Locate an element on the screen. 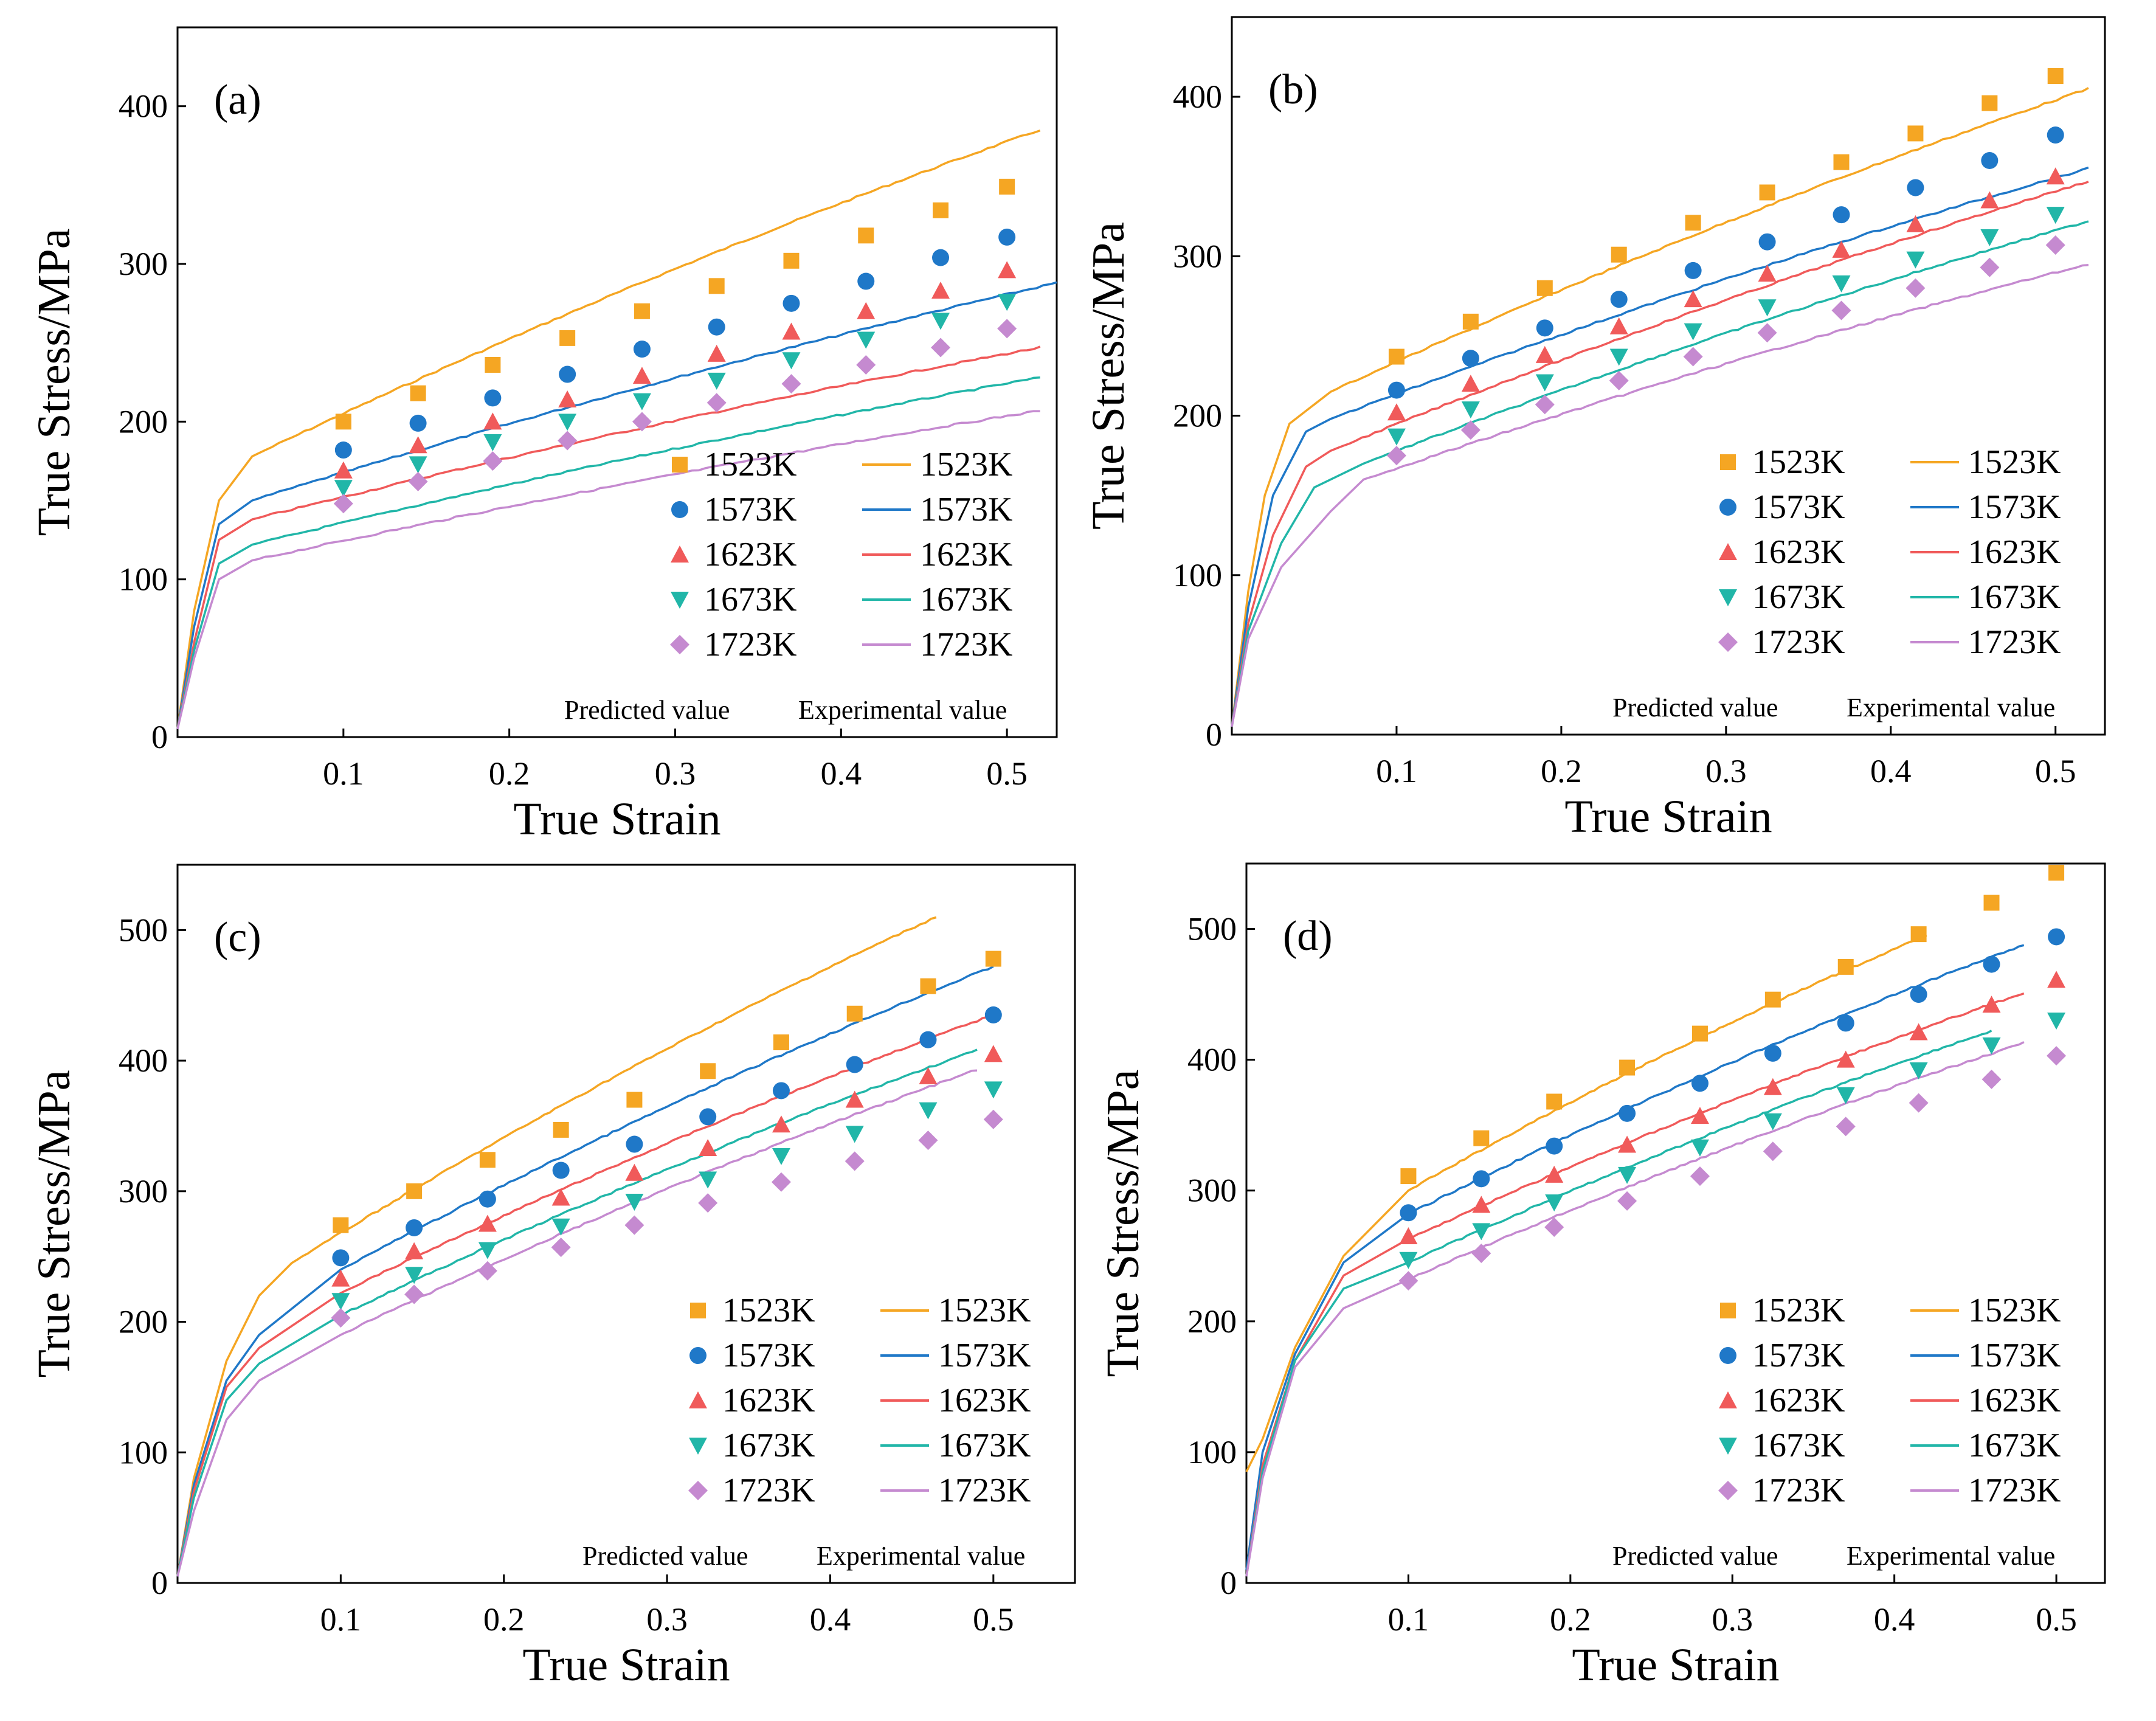 The width and height of the screenshot is (2156, 1721). legend-label-predicted: 1623K is located at coordinates (750, 554).